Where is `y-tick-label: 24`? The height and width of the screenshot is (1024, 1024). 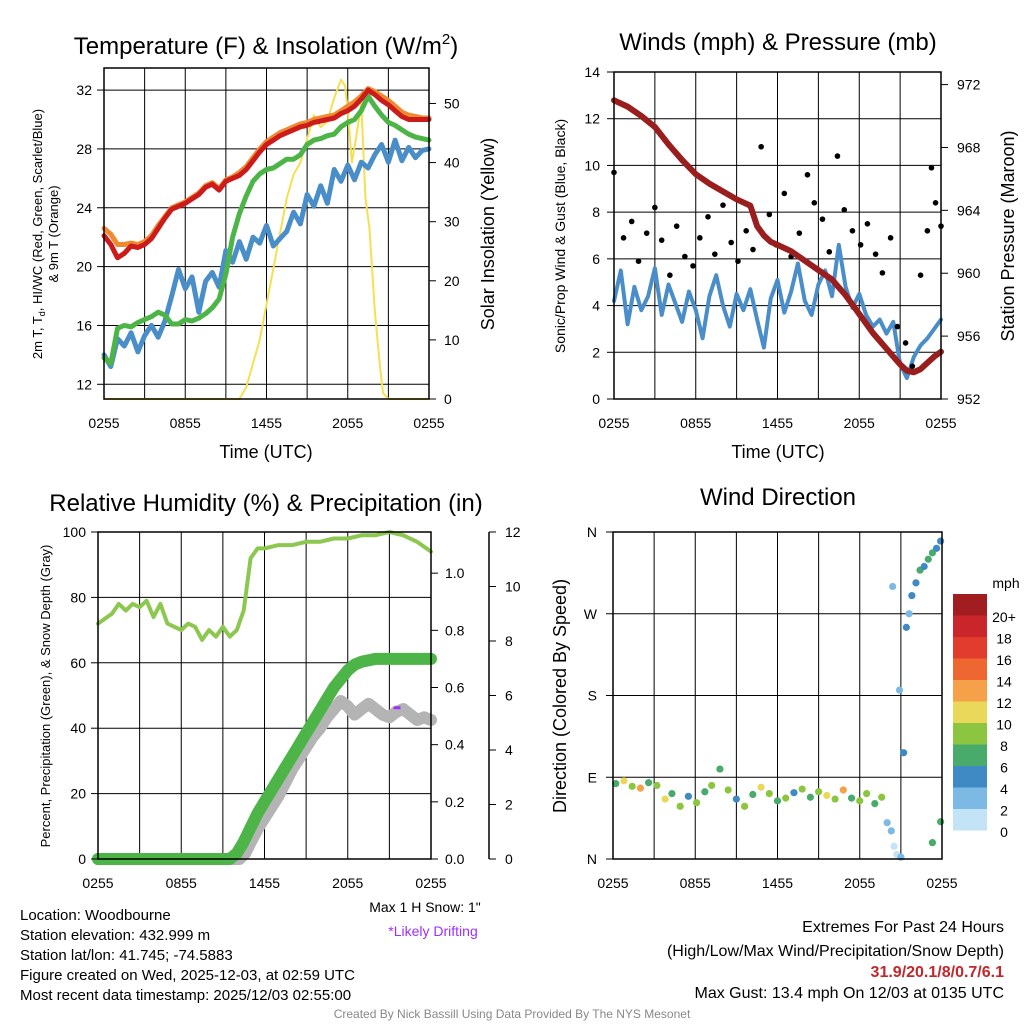 y-tick-label: 24 is located at coordinates (84, 208).